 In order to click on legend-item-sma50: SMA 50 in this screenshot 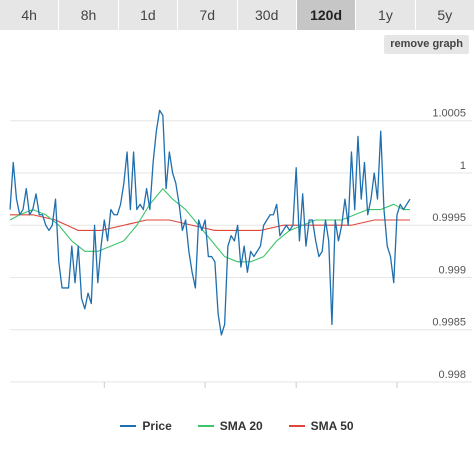, I will do `click(321, 426)`.